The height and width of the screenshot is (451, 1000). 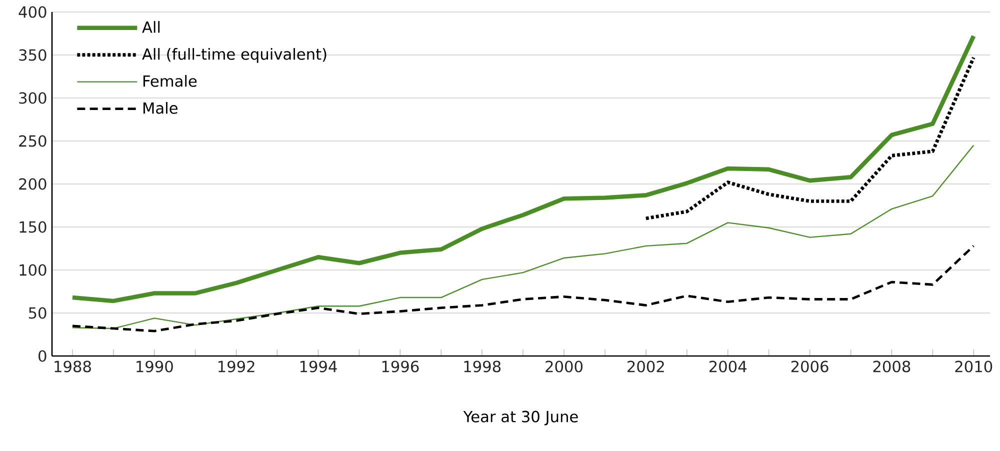 What do you see at coordinates (32, 141) in the screenshot?
I see `y-tick-label: 250` at bounding box center [32, 141].